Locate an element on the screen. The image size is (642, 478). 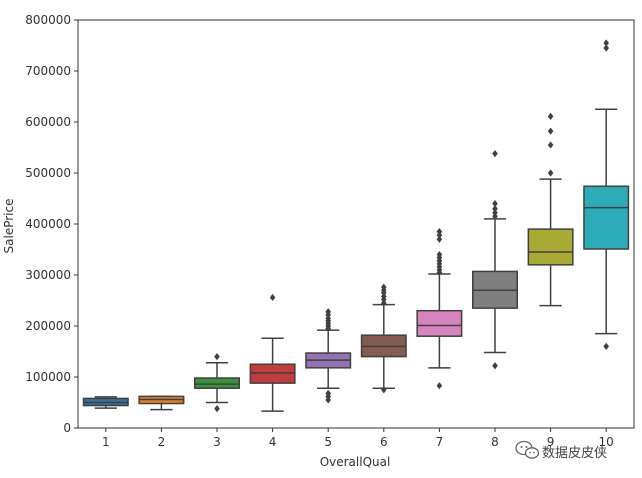
x-tick-label: 5 is located at coordinates (328, 442).